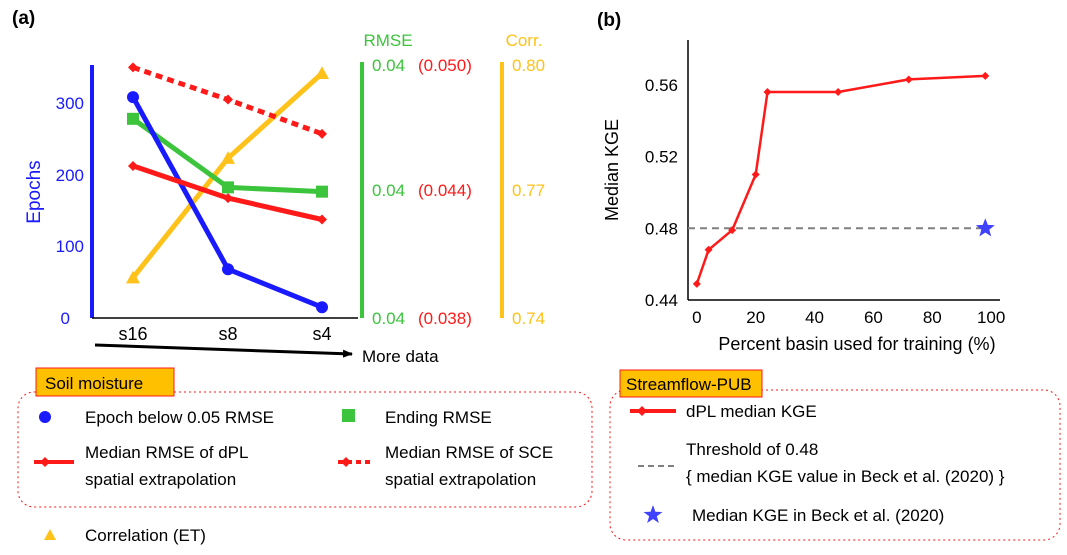 The width and height of the screenshot is (1067, 555). I want to click on dpl-rmse-point-s4, so click(322, 219).